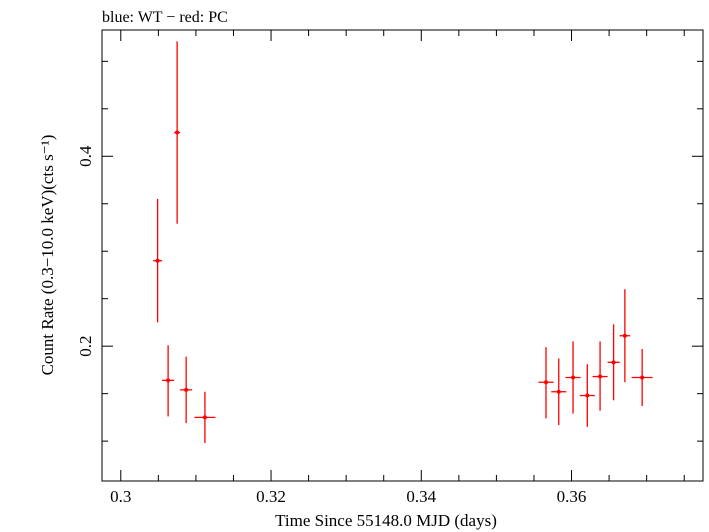 This screenshot has height=532, width=709. I want to click on x-tick-label: 0.36, so click(572, 496).